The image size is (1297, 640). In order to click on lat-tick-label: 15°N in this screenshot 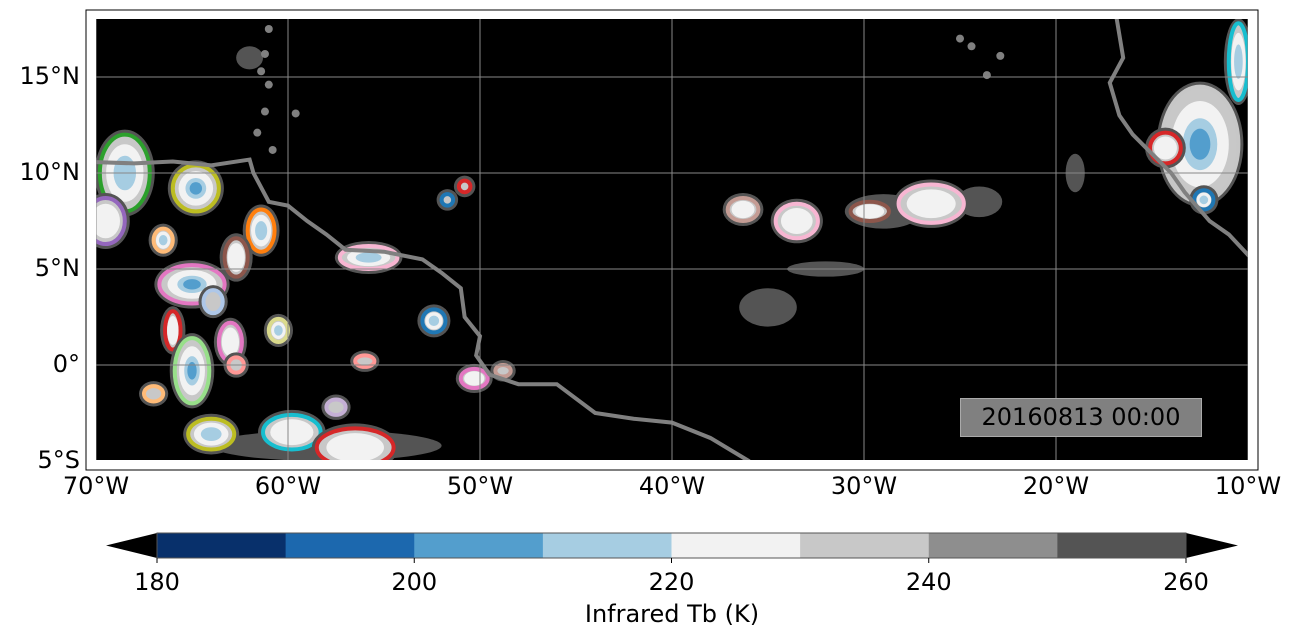, I will do `click(50, 76)`.